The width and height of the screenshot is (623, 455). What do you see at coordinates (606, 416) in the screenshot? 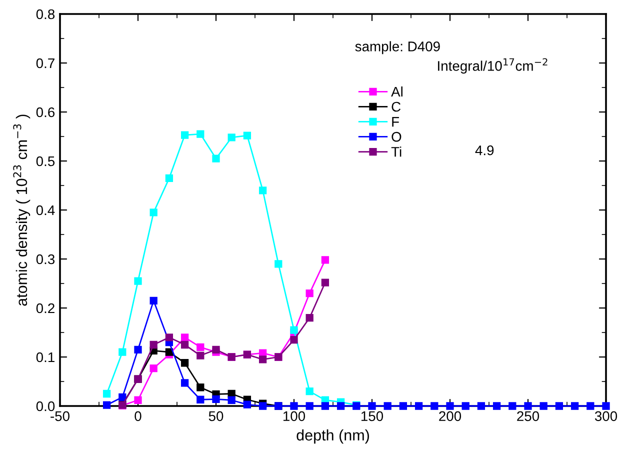
I see `x-tick-label: 300` at bounding box center [606, 416].